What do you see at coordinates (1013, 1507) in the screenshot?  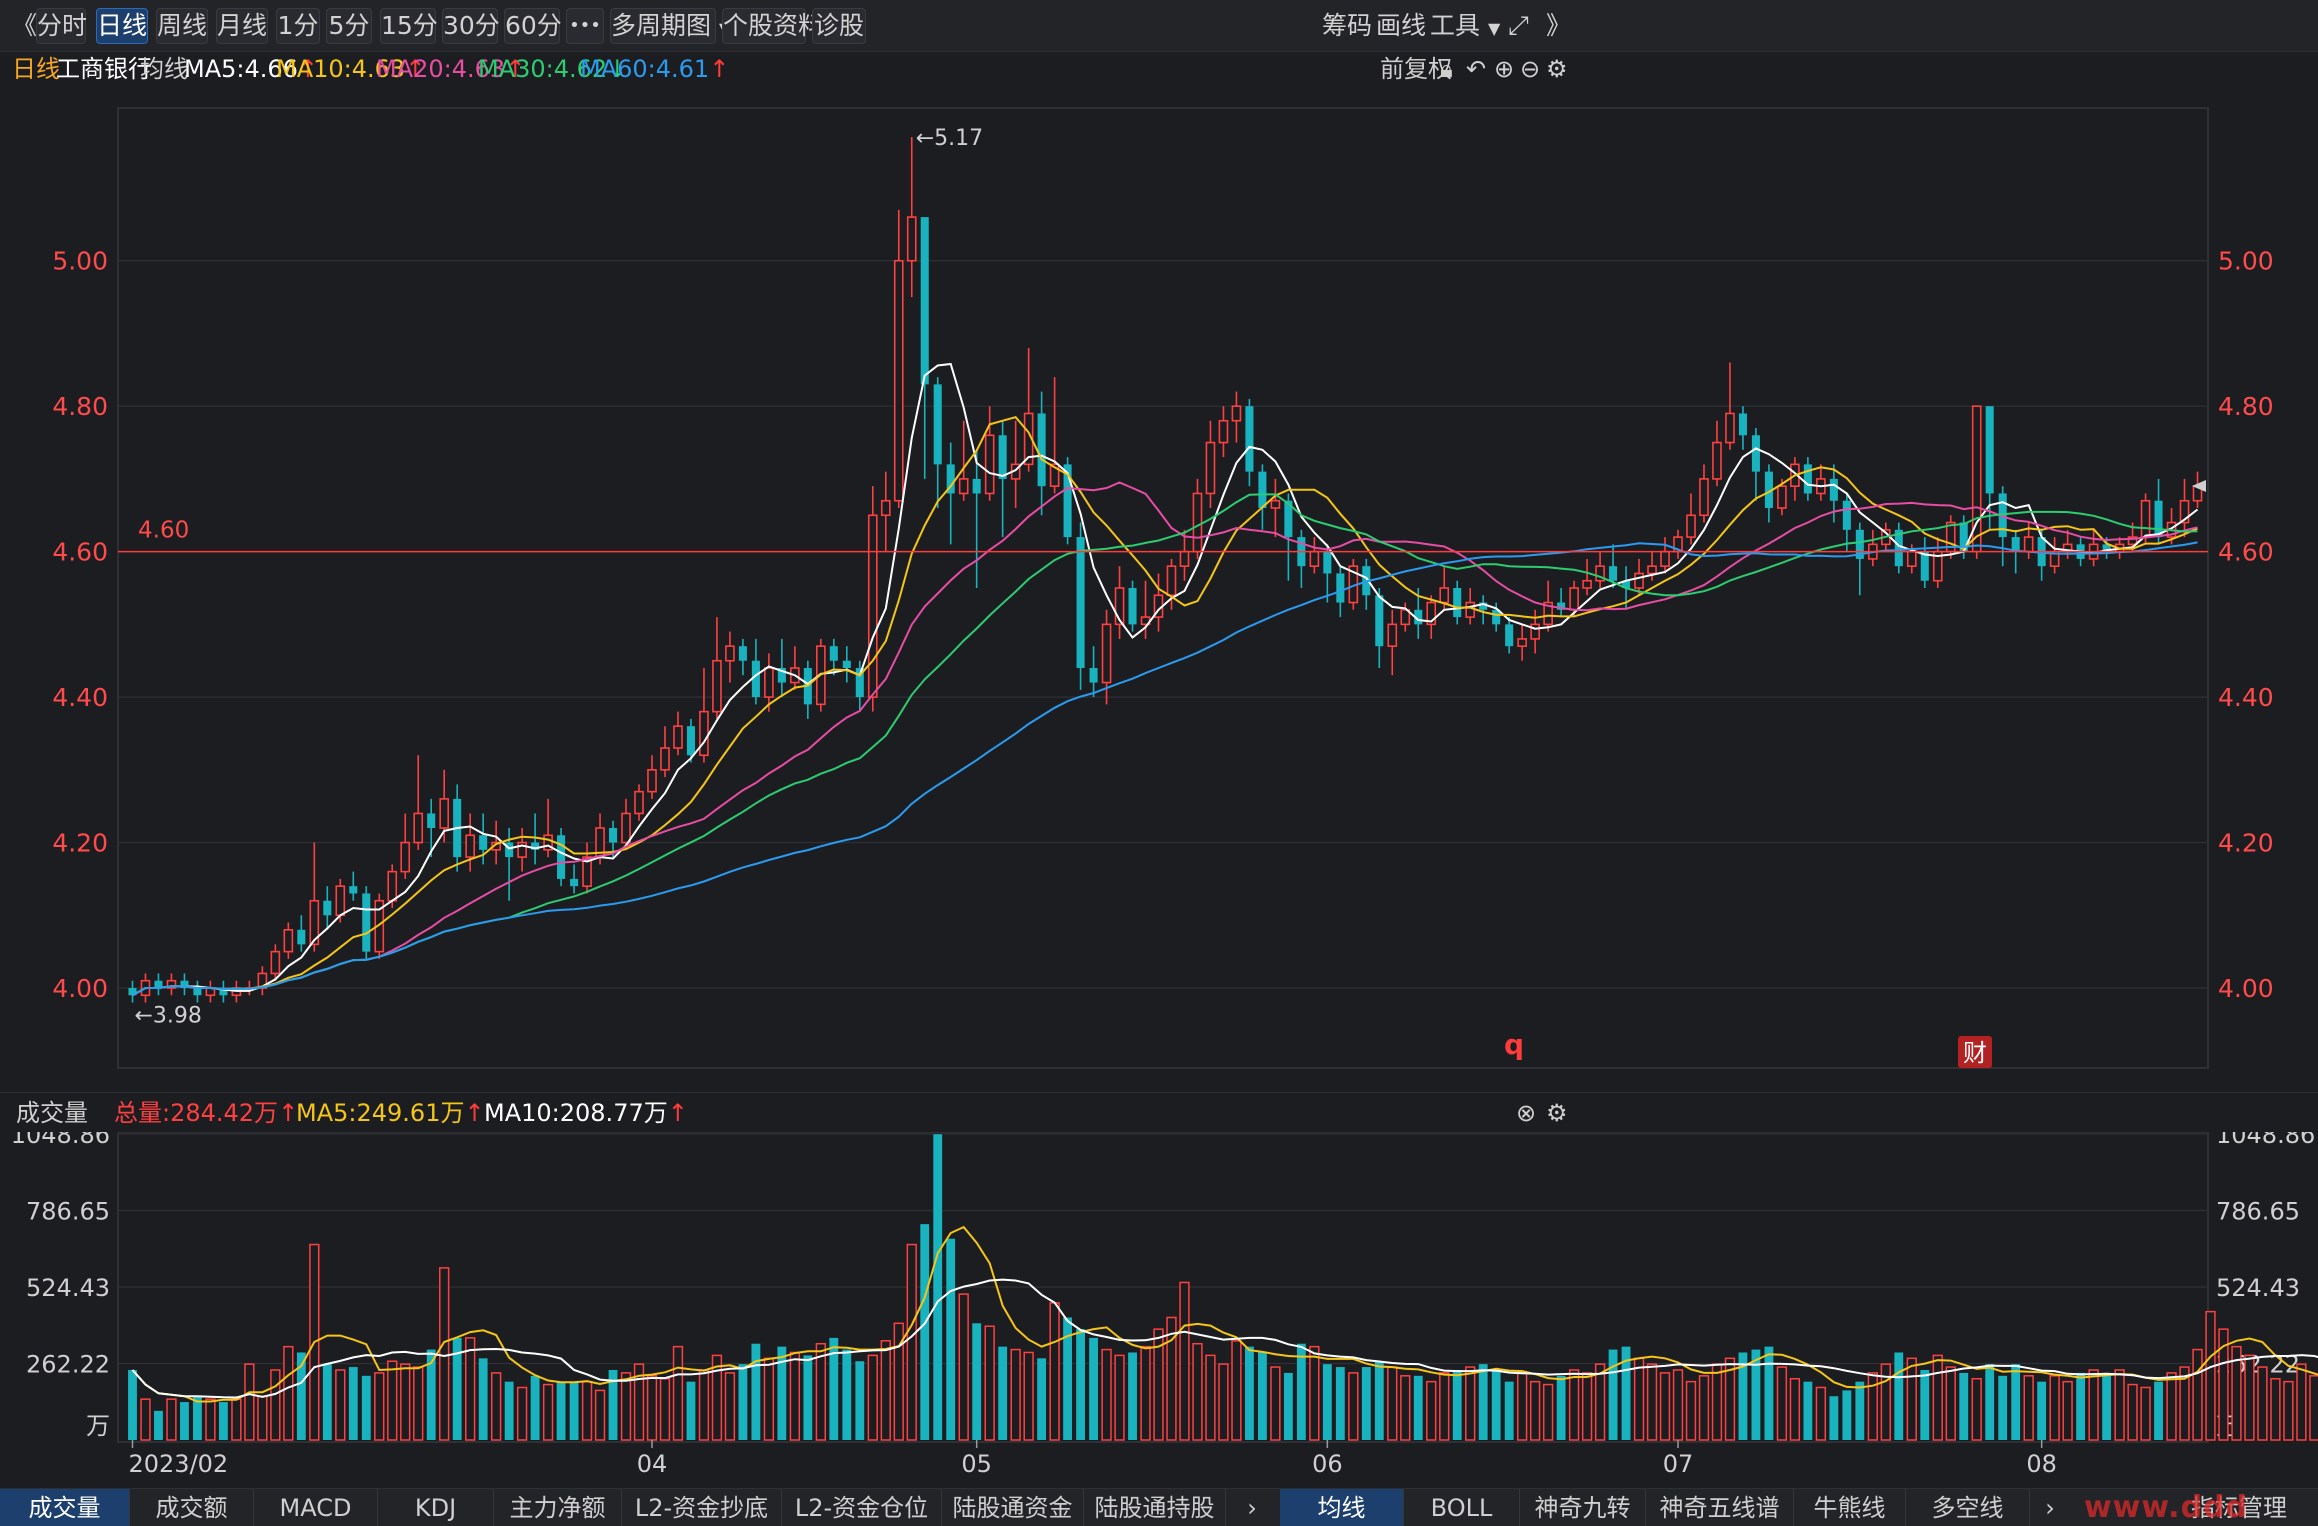 I see `tab-hk-connect-flow: 陆股通资金` at bounding box center [1013, 1507].